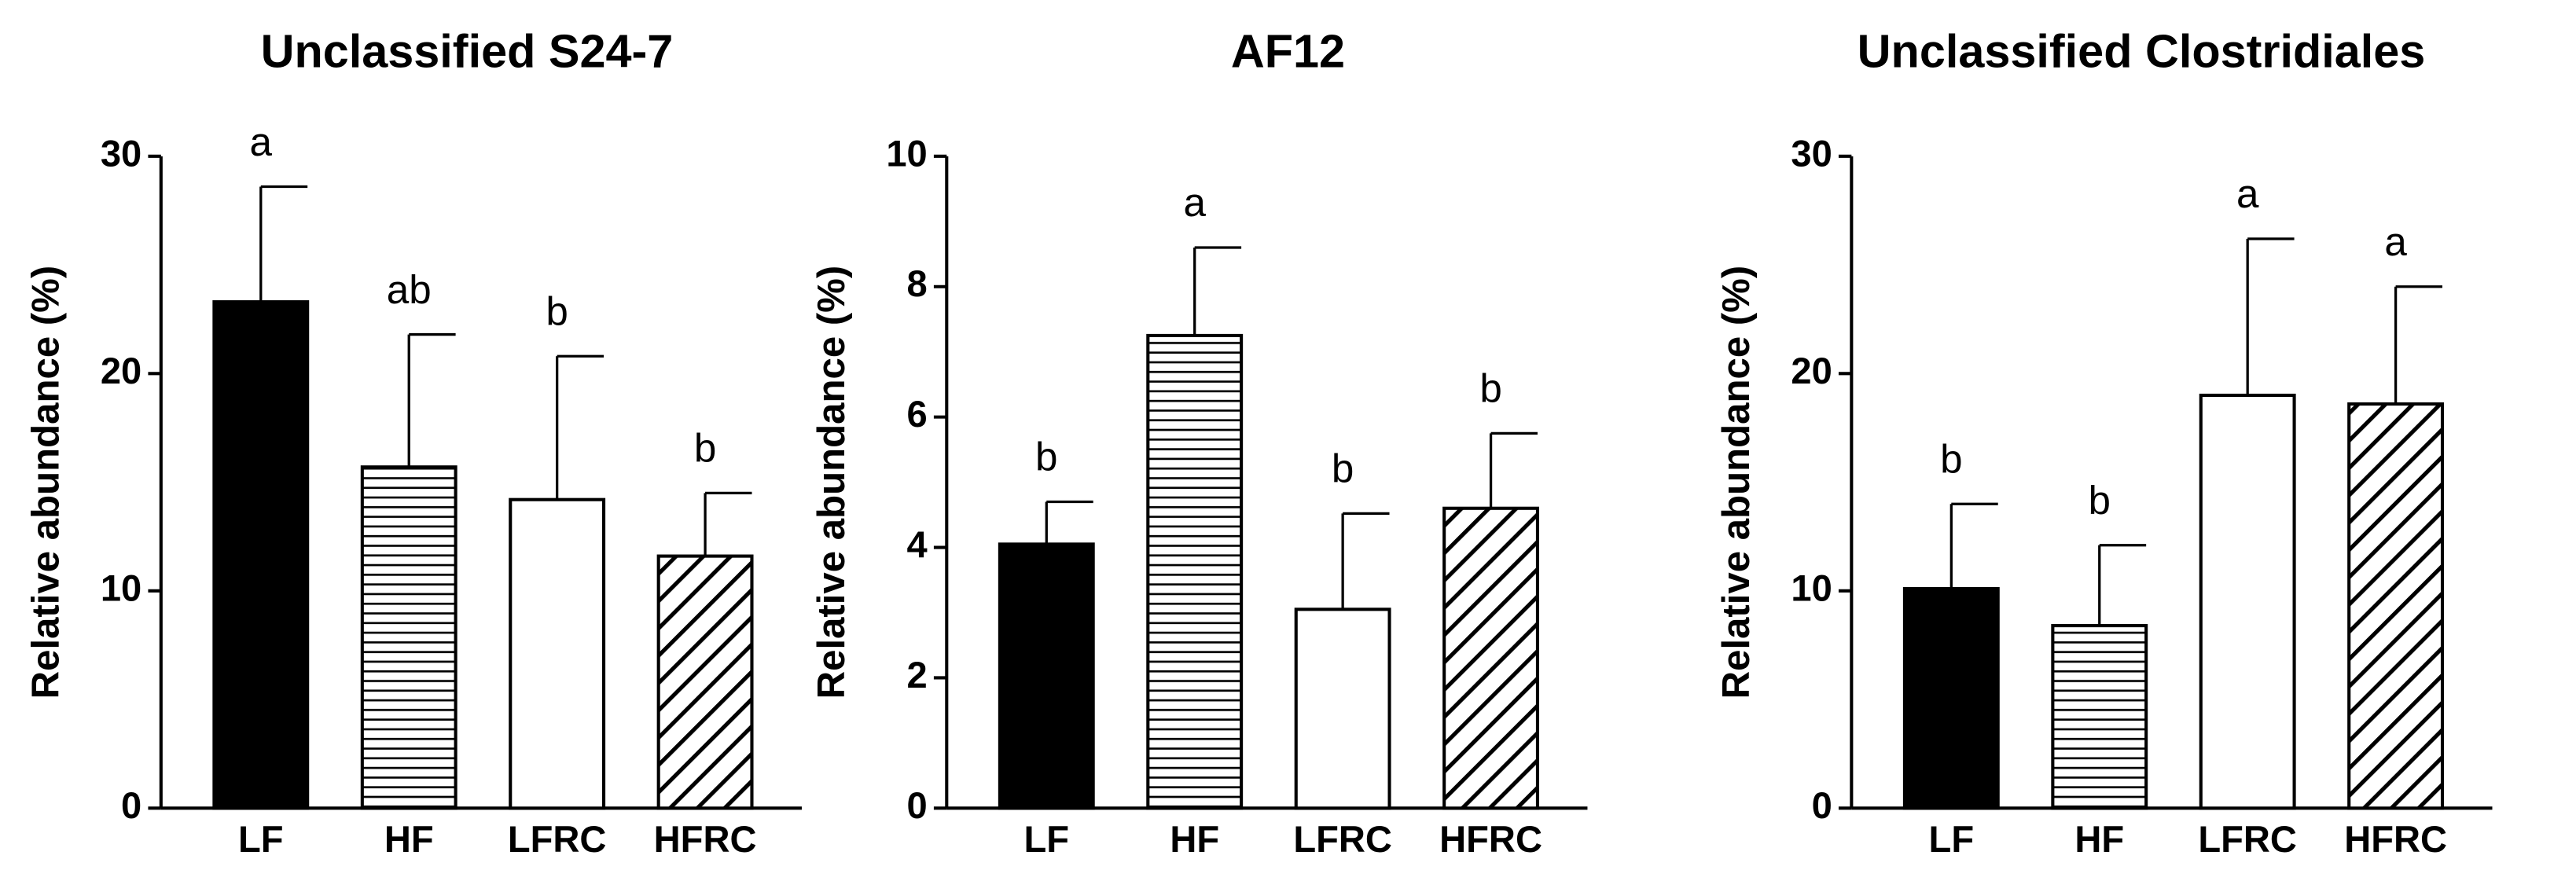 Image resolution: width=2576 pixels, height=892 pixels. Describe the element at coordinates (467, 50) in the screenshot. I see `chart-title: Unclassified S24-7` at that location.